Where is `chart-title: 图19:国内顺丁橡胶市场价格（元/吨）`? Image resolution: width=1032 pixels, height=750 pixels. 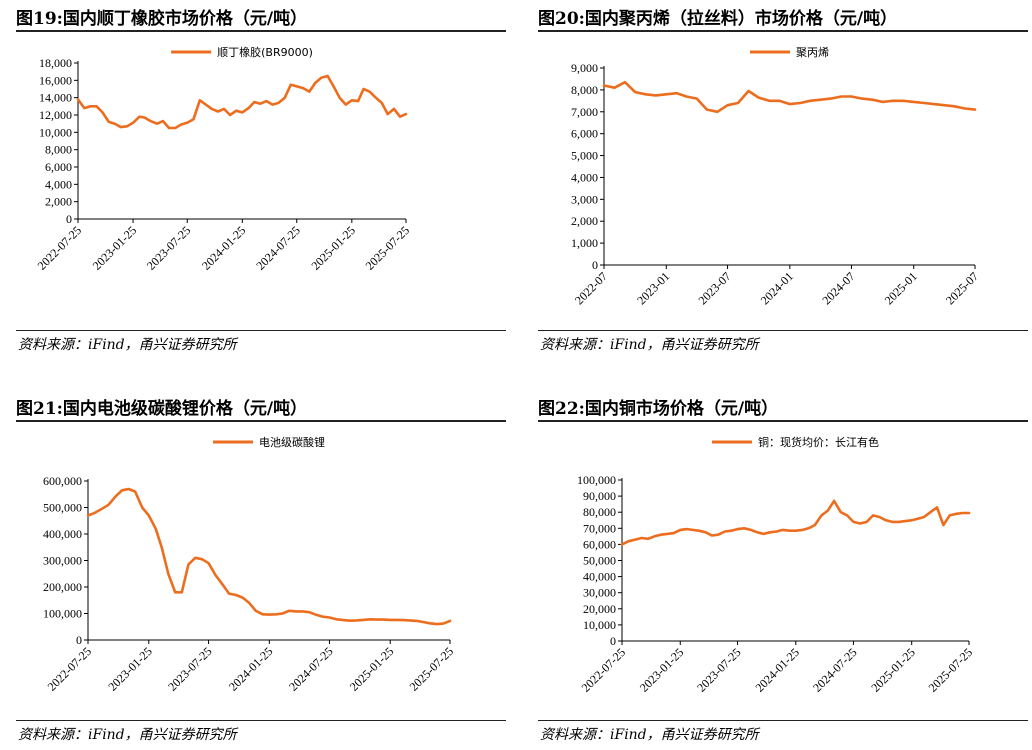 chart-title: 图19:国内顺丁橡胶市场价格（元/吨） is located at coordinates (162, 19).